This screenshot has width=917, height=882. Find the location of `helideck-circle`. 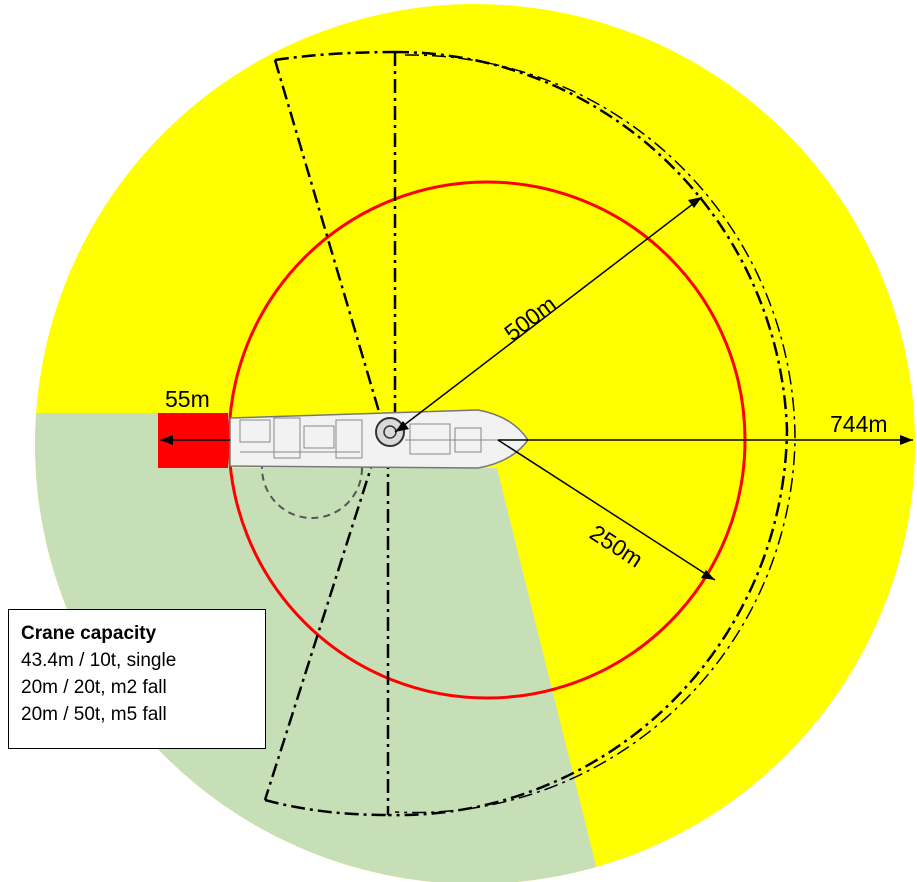

helideck-circle is located at coordinates (312, 468).